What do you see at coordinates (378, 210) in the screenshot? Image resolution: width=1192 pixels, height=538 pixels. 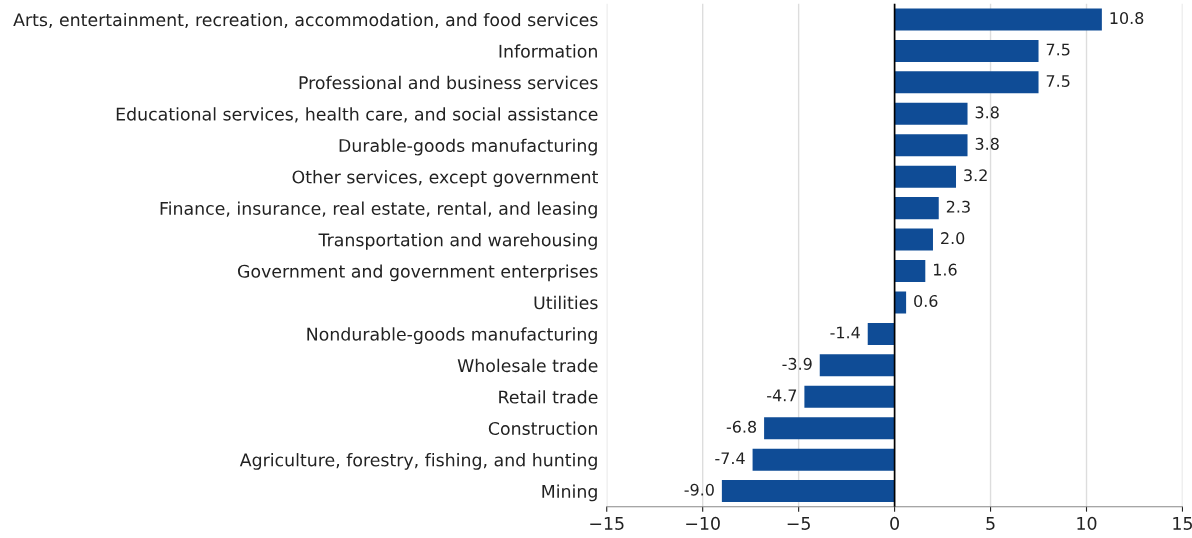 I see `y-tick-label: Finance, insurance, real estate, rental, and leasing` at bounding box center [378, 210].